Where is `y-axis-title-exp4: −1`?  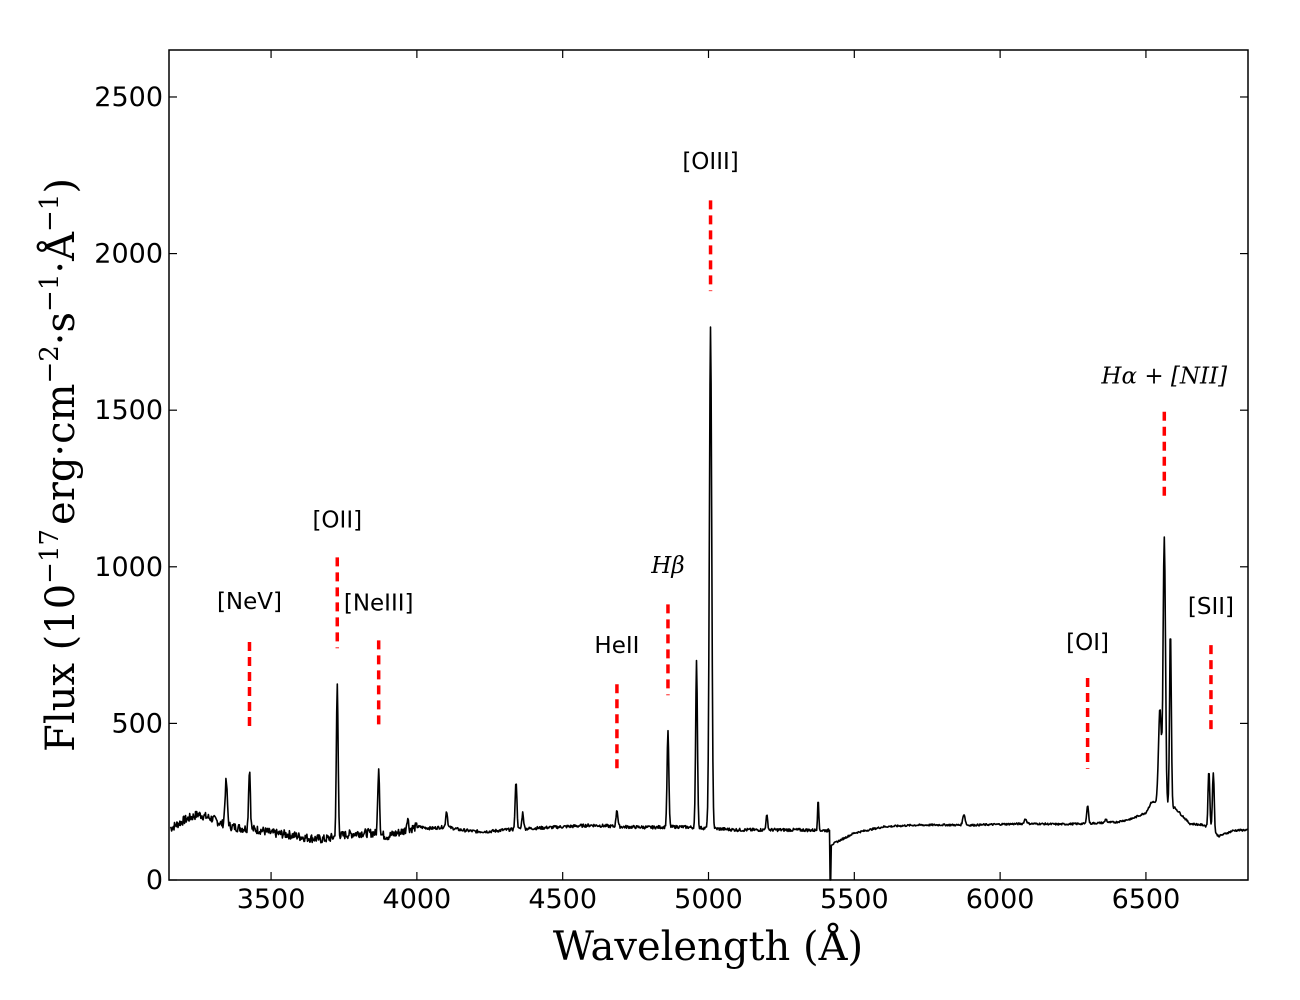
y-axis-title-exp4: −1 is located at coordinates (50, 213).